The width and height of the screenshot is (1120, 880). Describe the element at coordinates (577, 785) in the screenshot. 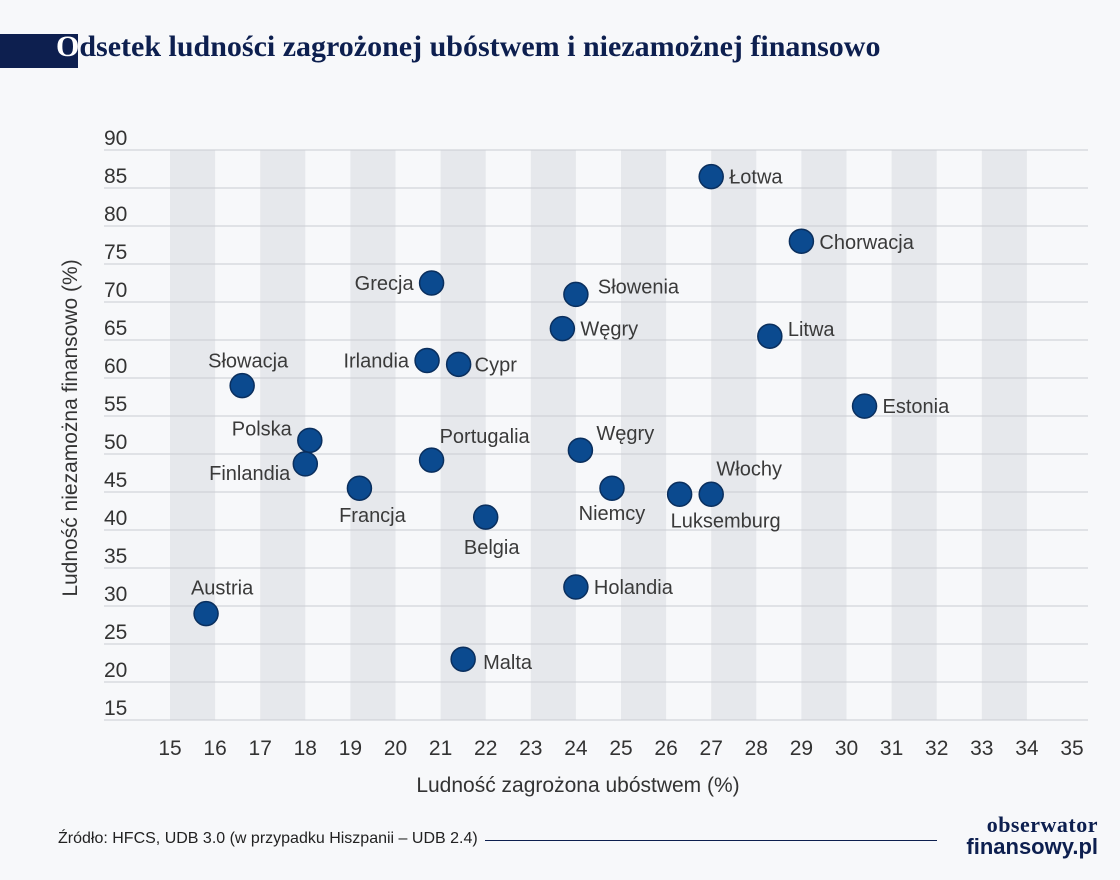

I see `x-axis-title: Ludność zagrożona ubóstwem (%)` at that location.